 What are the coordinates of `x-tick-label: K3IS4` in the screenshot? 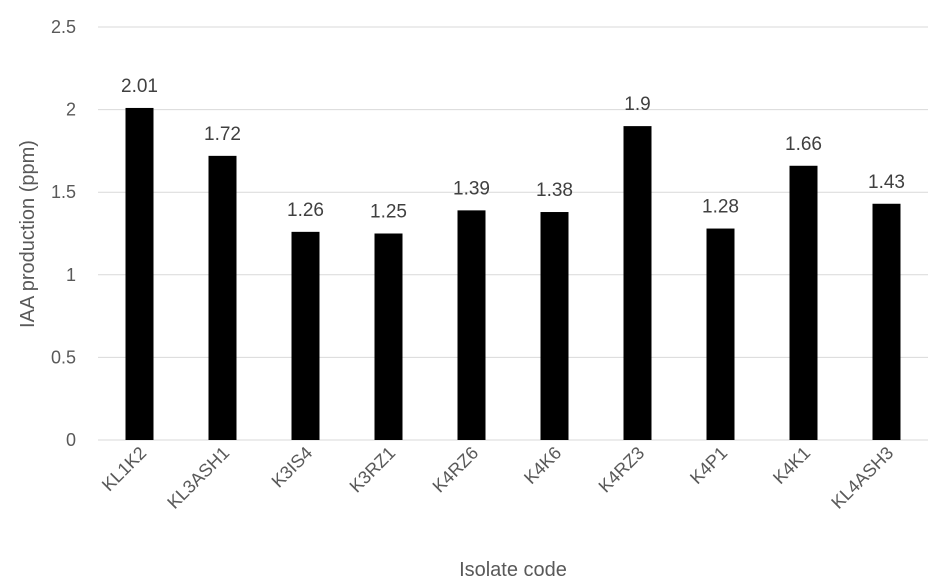 It's located at (292, 467).